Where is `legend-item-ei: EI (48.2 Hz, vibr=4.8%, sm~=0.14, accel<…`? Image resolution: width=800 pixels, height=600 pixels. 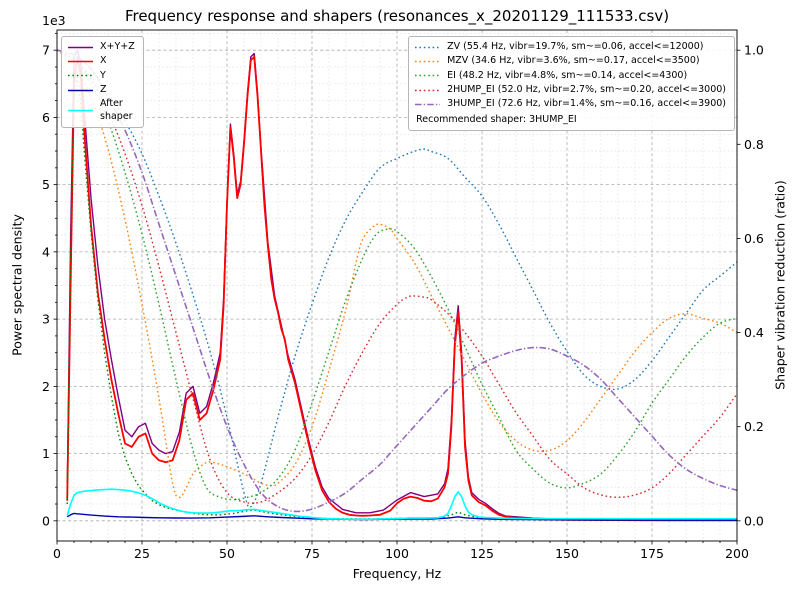 legend-item-ei: EI (48.2 Hz, vibr=4.8%, sm~=0.14, accel<… is located at coordinates (570, 76).